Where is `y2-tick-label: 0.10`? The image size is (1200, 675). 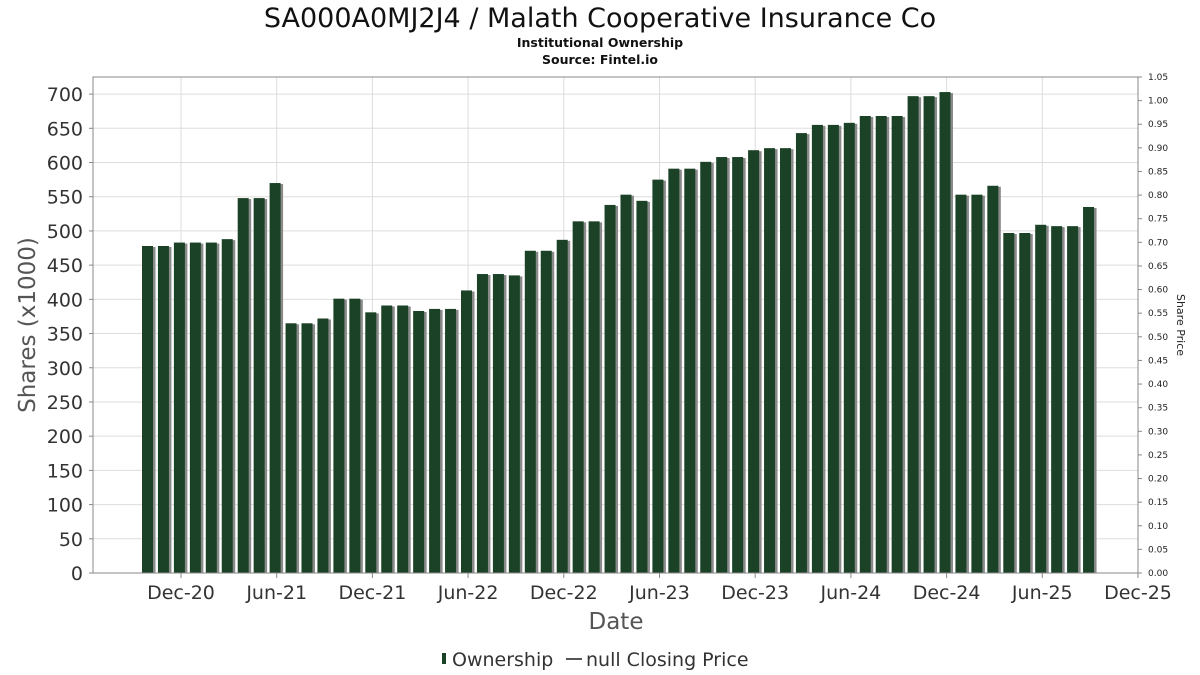
y2-tick-label: 0.10 is located at coordinates (1158, 527).